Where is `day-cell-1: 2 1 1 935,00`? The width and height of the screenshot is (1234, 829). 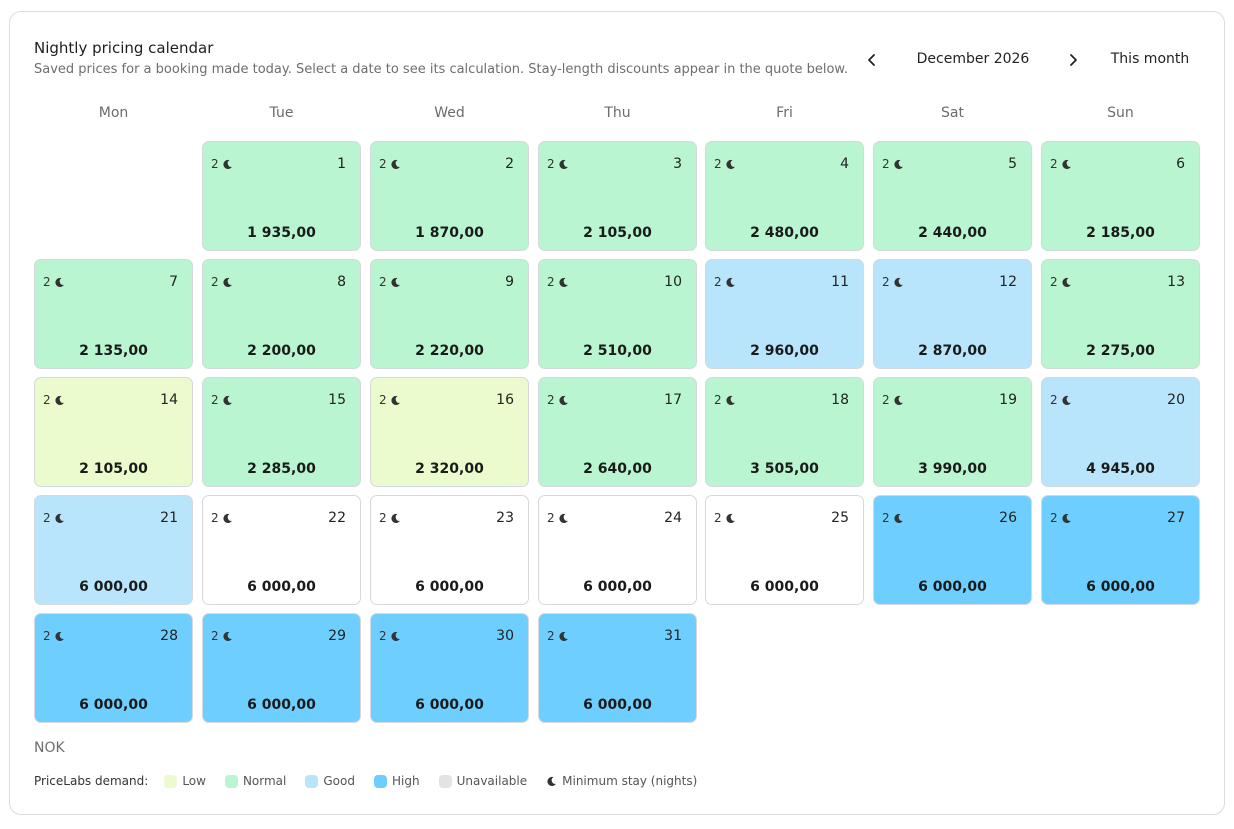 day-cell-1: 2 1 1 935,00 is located at coordinates (281, 196).